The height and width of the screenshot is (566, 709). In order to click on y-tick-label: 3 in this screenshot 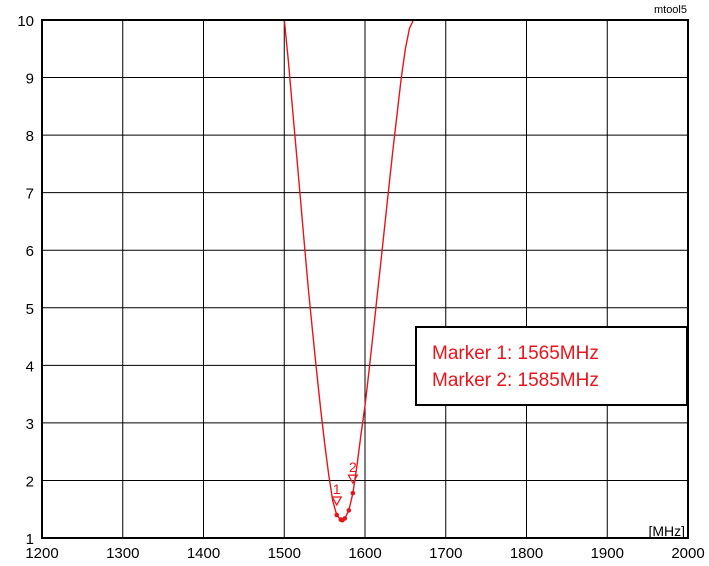, I will do `click(30, 424)`.